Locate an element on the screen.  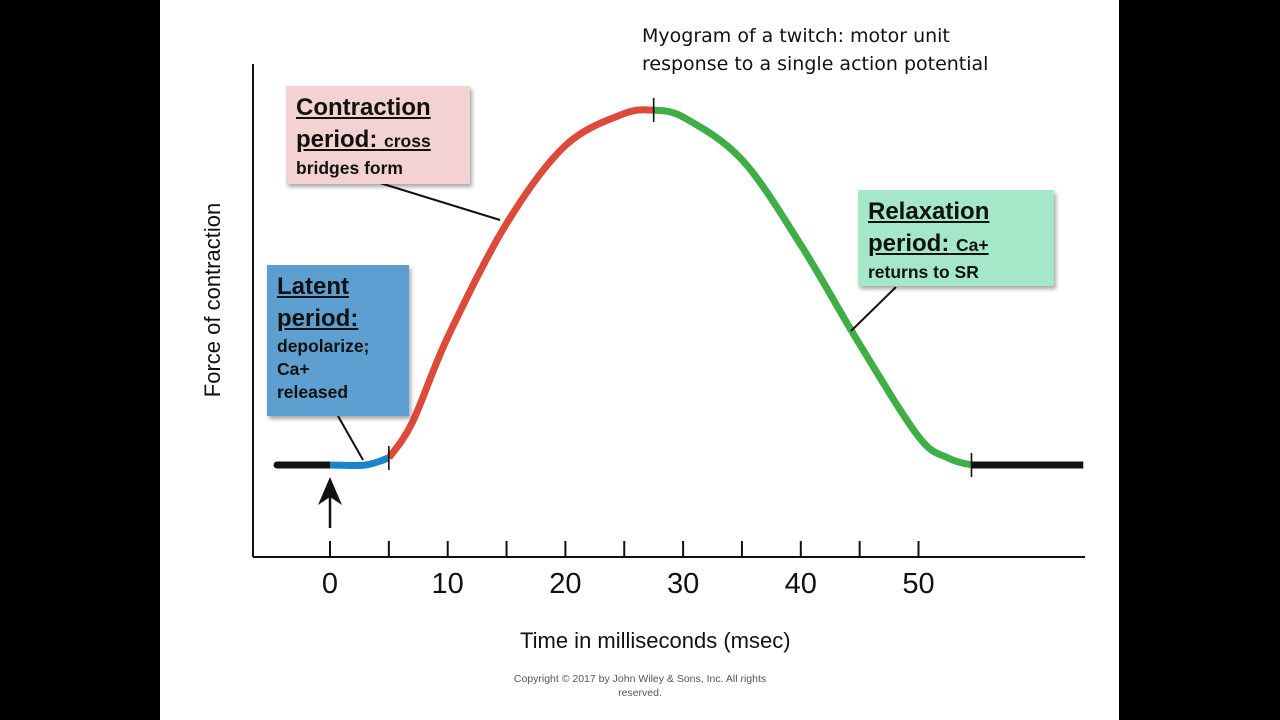
x-axis-label: Time in milliseconds (msec) is located at coordinates (655, 640).